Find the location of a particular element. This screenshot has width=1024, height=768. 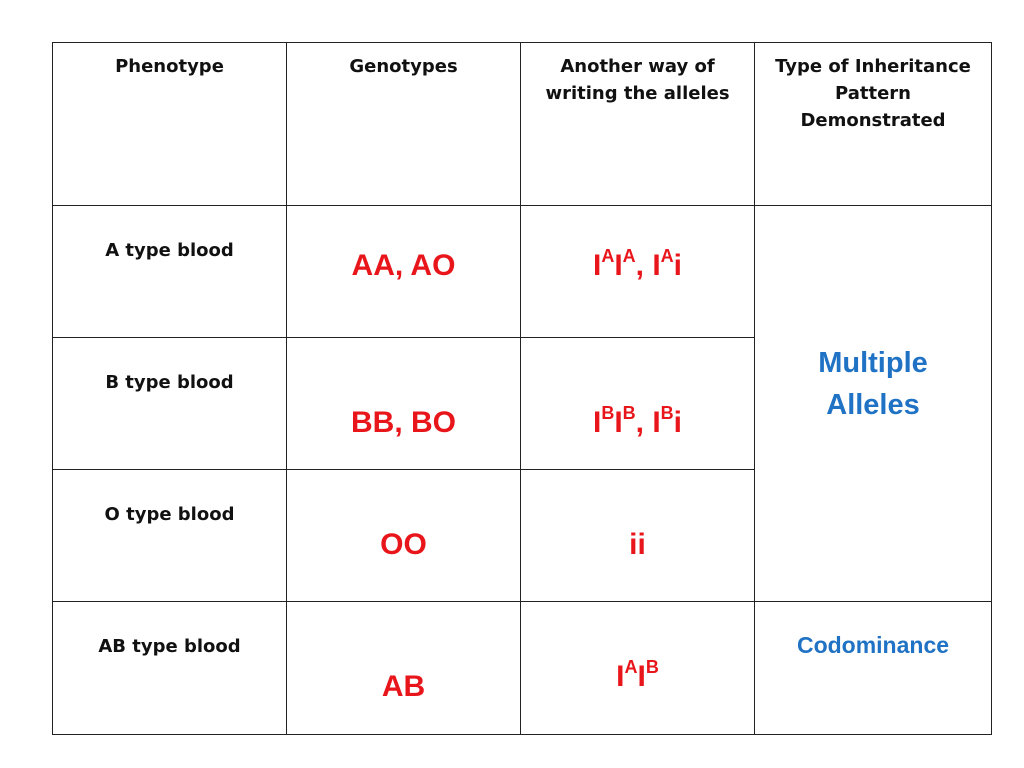

phenotype-cell: AB type blood is located at coordinates (169, 668).